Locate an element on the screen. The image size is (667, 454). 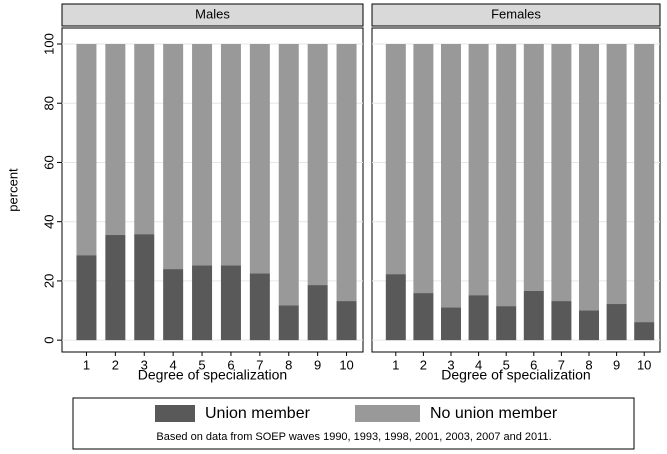
y-tick-label: 0 is located at coordinates (48, 340).